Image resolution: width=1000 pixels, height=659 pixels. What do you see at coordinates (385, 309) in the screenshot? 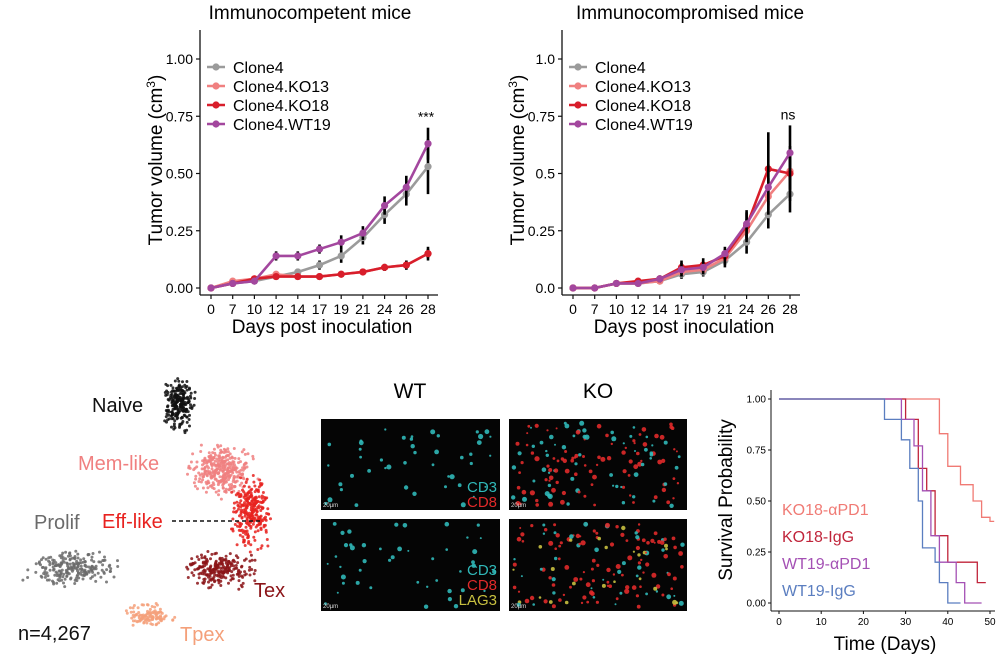
I see `x-tick-label: 24` at bounding box center [385, 309].